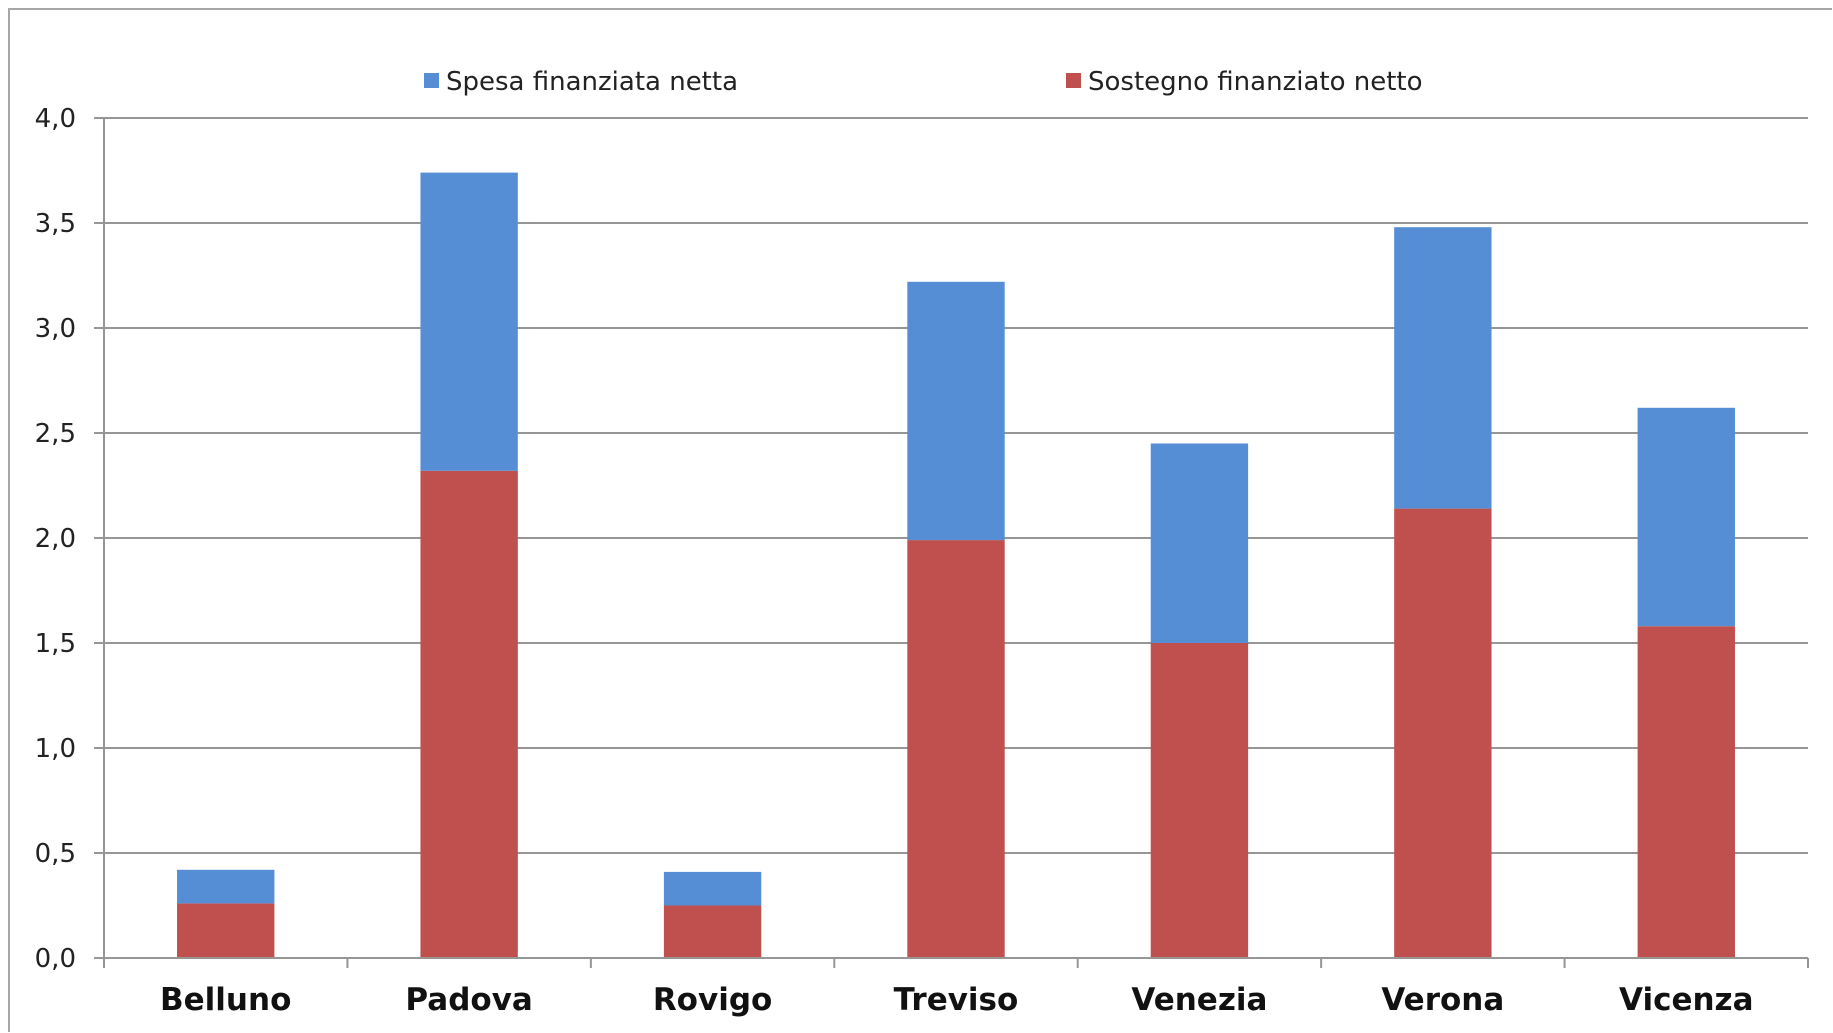 The image size is (1833, 1033). I want to click on y-tick-label: 0,5, so click(55, 854).